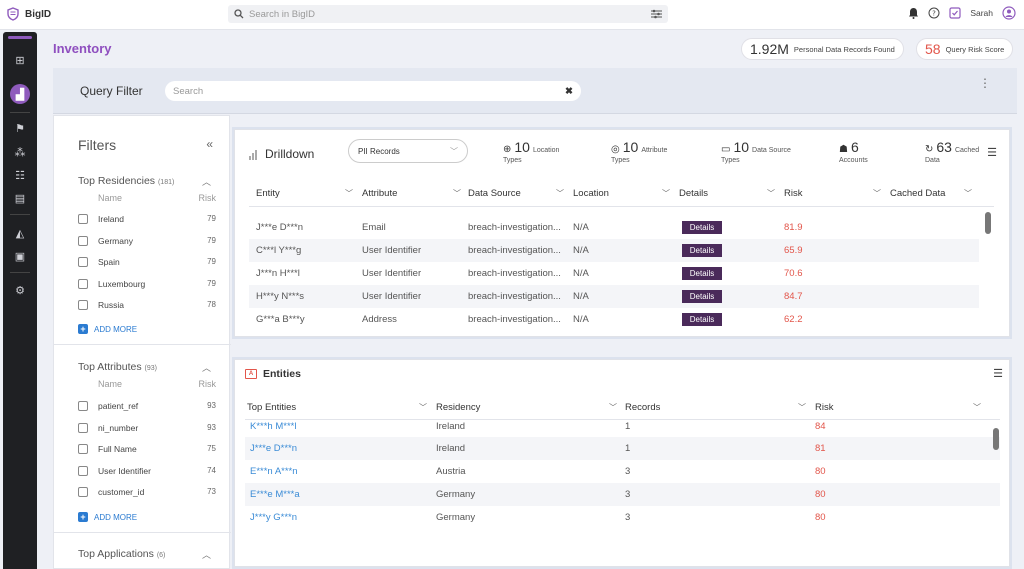 This screenshot has height=569, width=1024. Describe the element at coordinates (20, 128) in the screenshot. I see `flag-icon: ⚑` at that location.